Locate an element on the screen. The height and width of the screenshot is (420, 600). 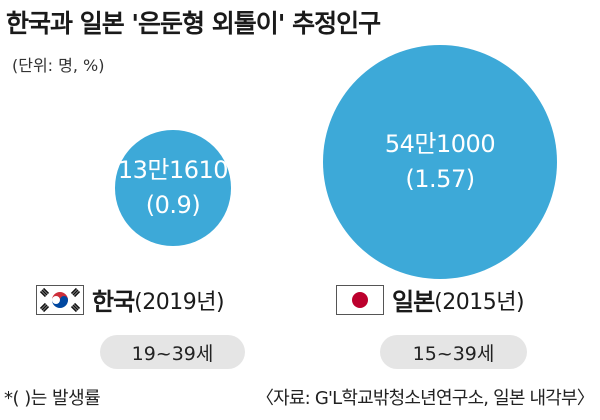
value-label-japan: 54만1000 is located at coordinates (440, 144).